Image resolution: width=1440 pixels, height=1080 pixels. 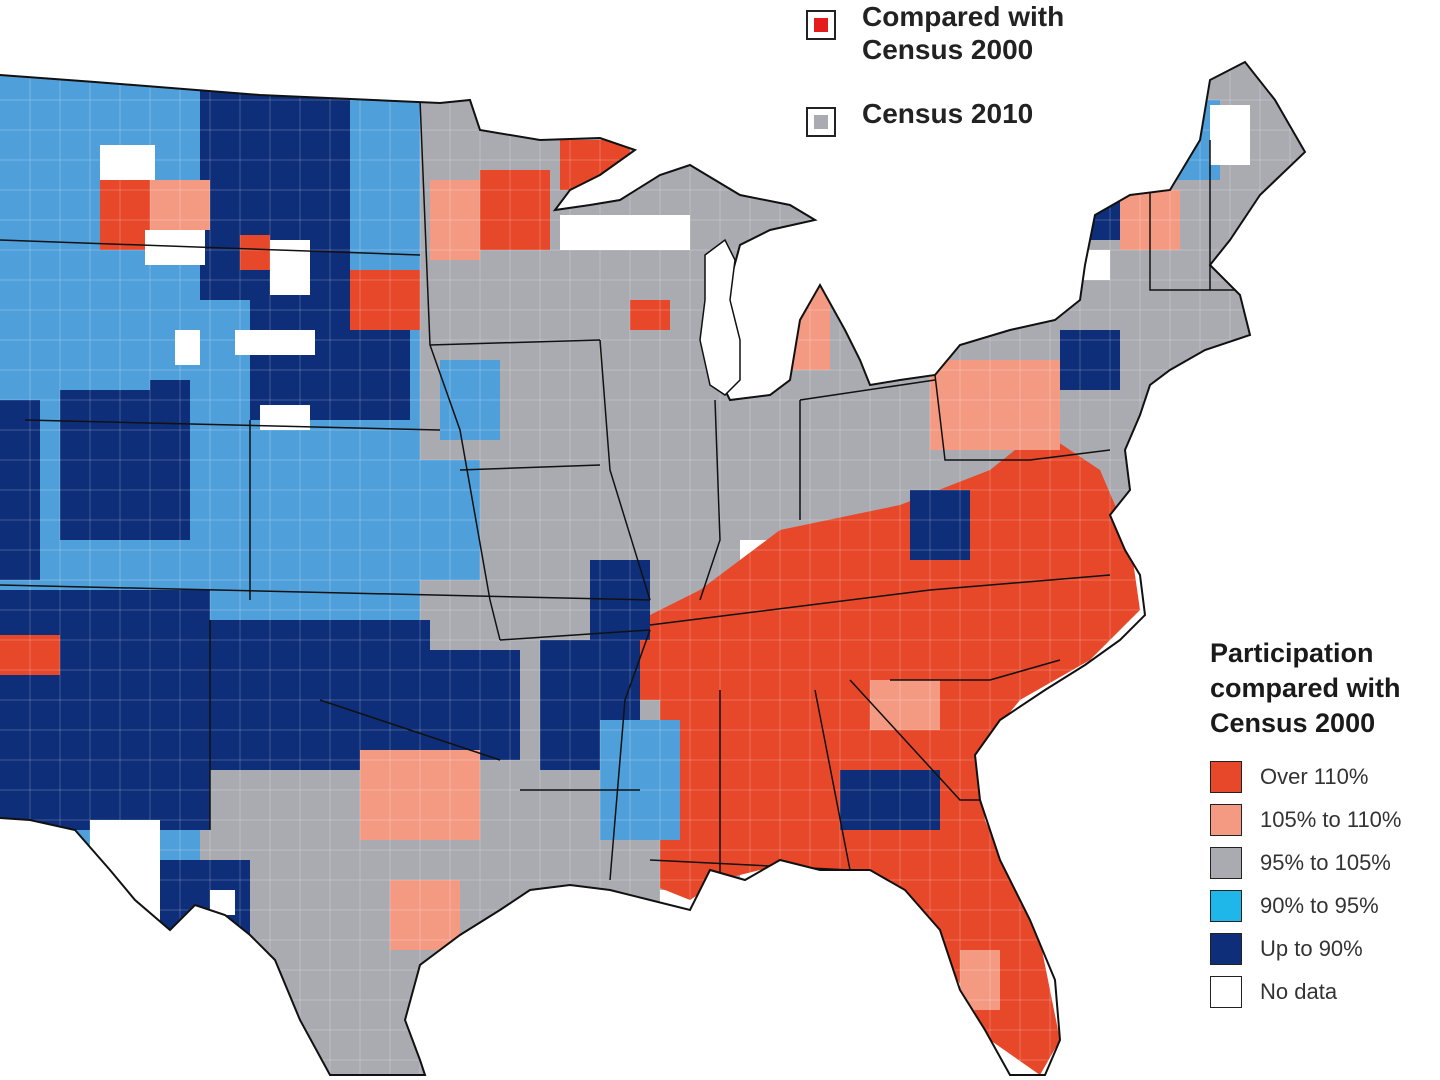 I want to click on top-legend-item-compared: Compared with Census 2000, so click(x=935, y=33).